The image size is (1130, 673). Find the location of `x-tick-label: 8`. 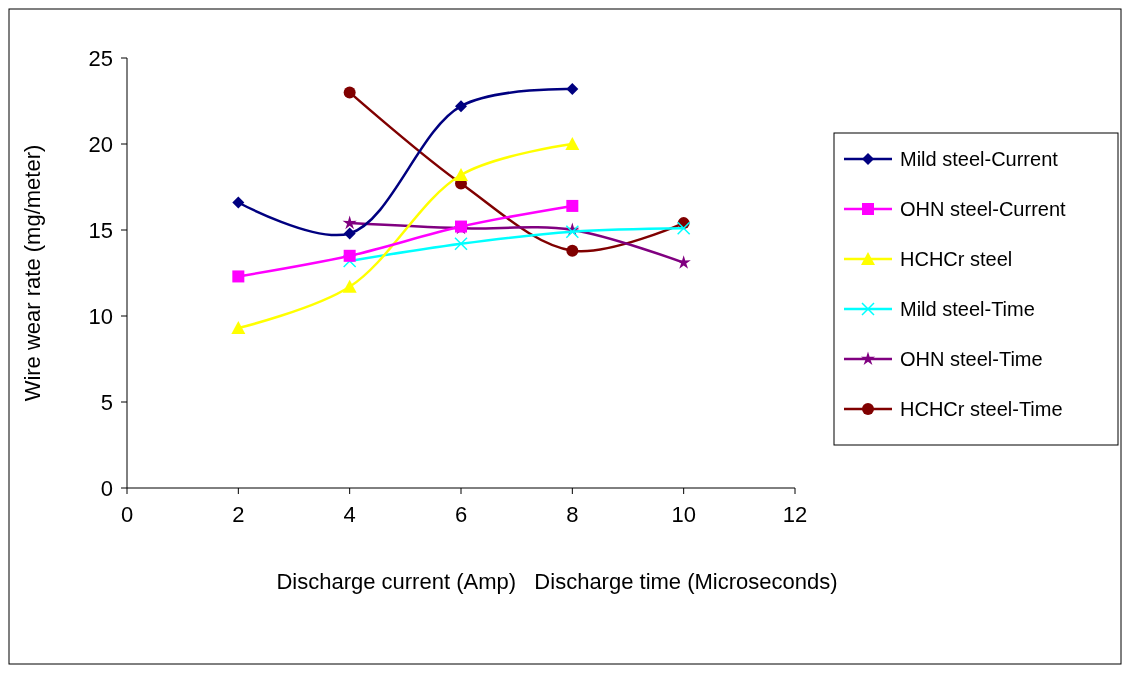

x-tick-label: 8 is located at coordinates (572, 514).